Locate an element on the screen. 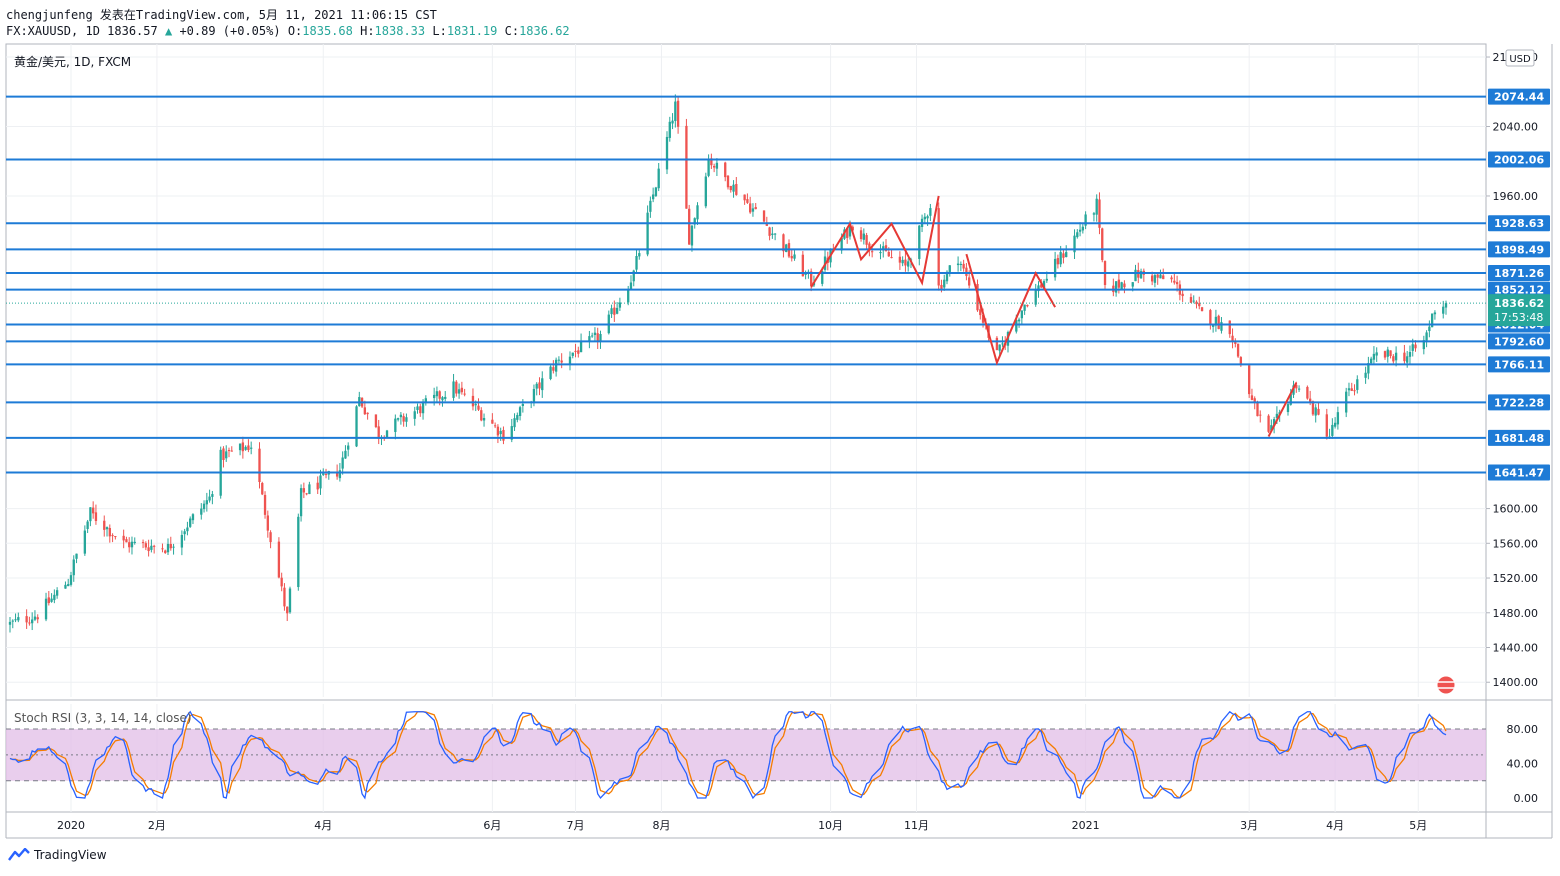 This screenshot has height=876, width=1560. low-label: L: is located at coordinates (439, 31).